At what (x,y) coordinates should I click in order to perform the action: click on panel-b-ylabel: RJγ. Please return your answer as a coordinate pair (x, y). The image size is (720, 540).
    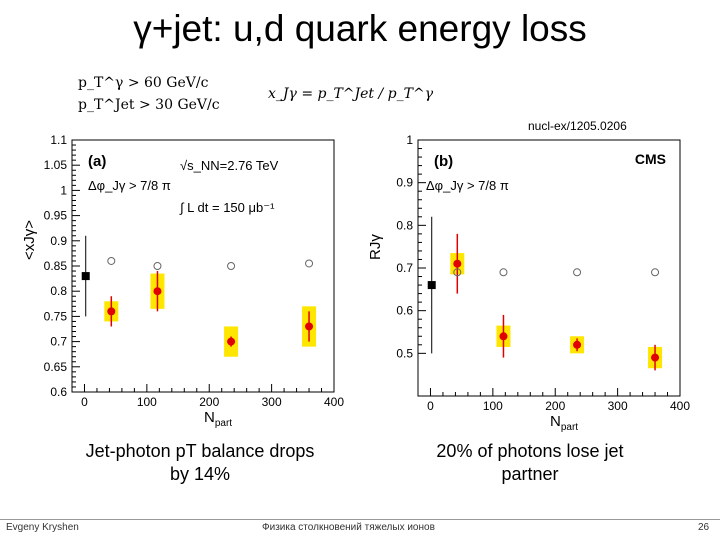
    Looking at the image, I should click on (375, 247).